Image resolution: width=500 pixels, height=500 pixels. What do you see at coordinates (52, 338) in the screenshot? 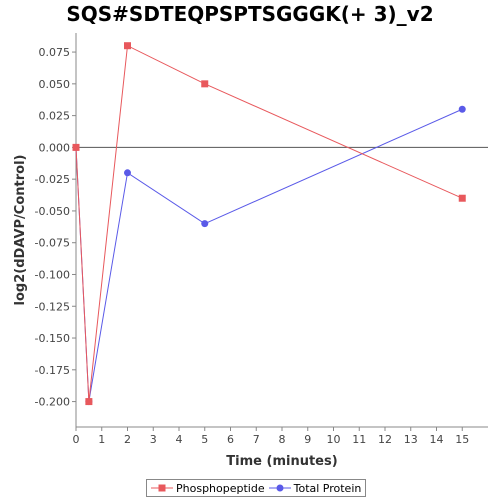
I see `y-tick-label: -0.150` at bounding box center [52, 338].